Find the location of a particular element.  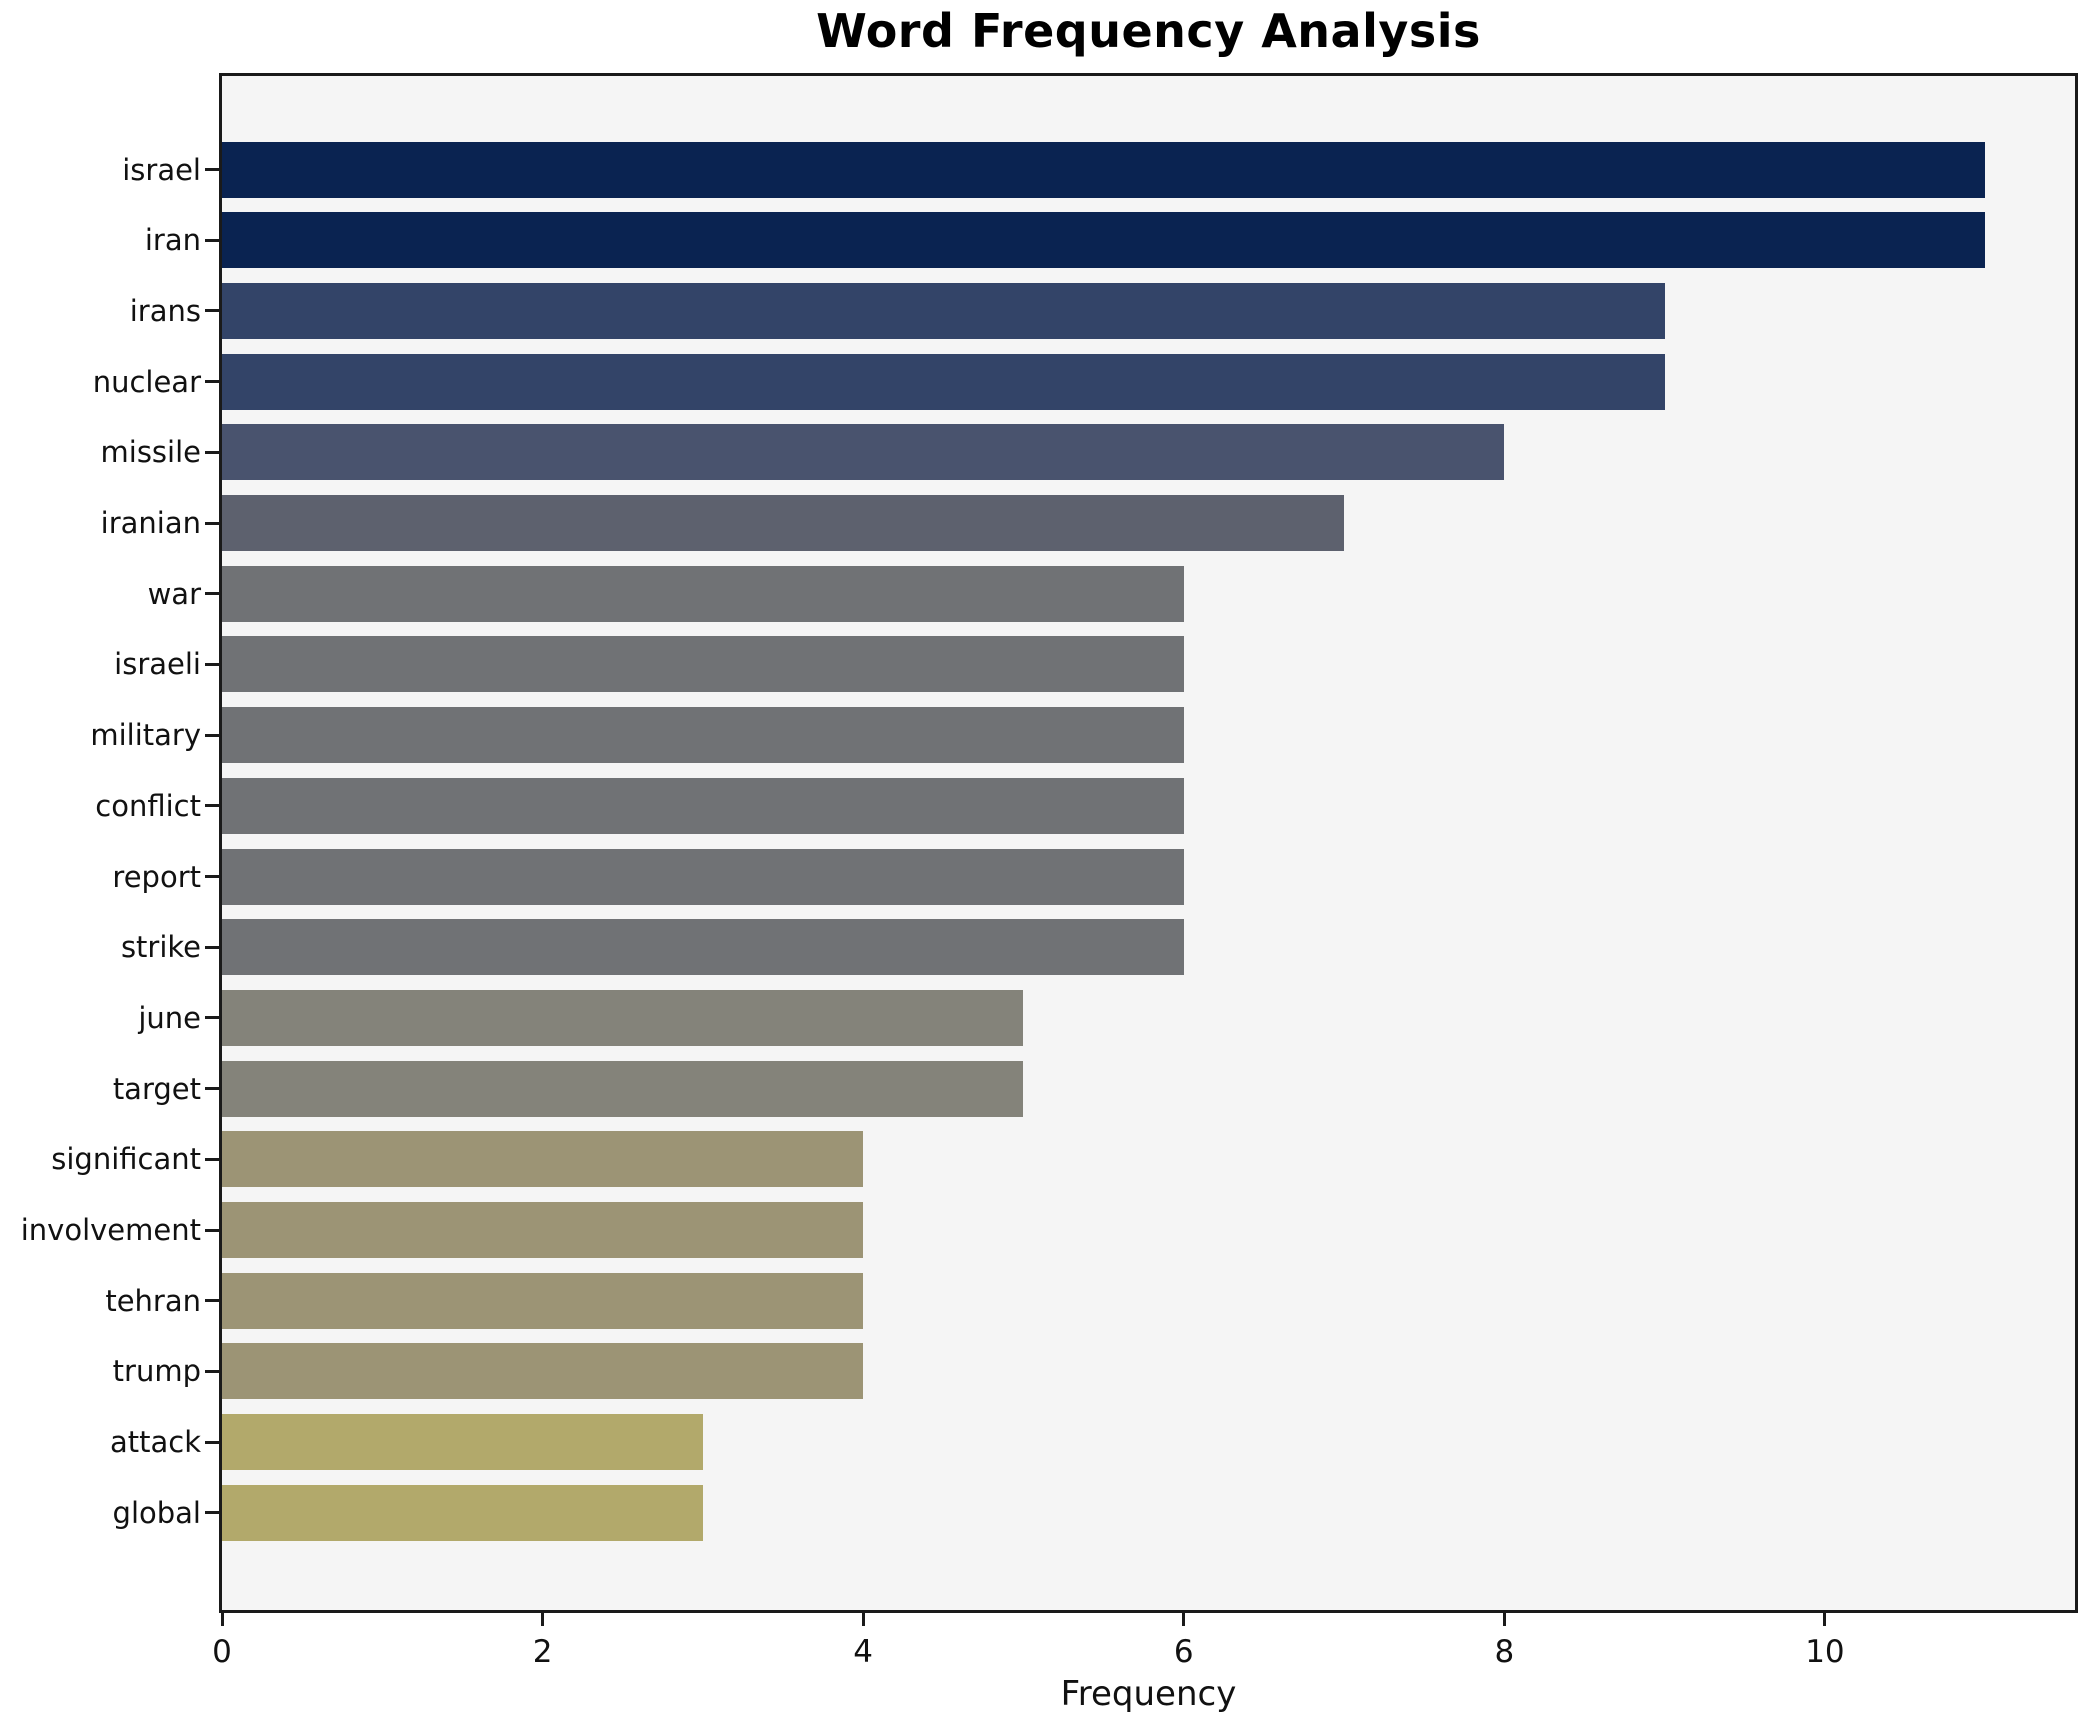

y-tick-label-nuclear: nuclear is located at coordinates (146, 381).